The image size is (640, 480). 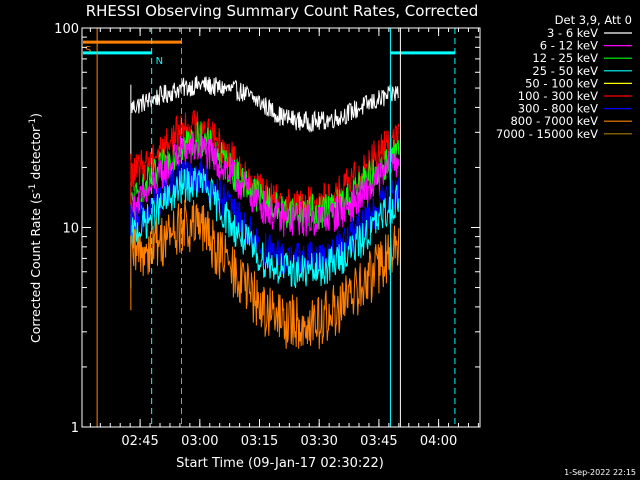 I want to click on legend-header: Det 3,9, Att 0, so click(x=593, y=20).